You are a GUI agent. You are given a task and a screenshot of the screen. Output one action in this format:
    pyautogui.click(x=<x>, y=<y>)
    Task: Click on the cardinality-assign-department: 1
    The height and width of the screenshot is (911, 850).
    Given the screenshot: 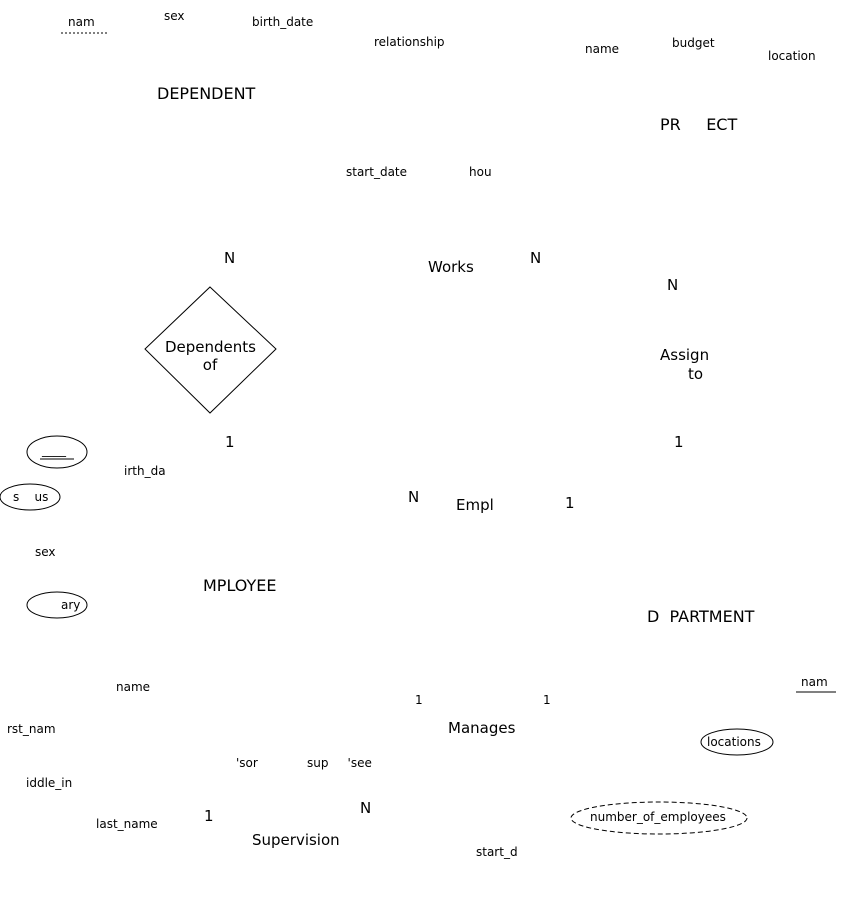 What is the action you would take?
    pyautogui.click(x=679, y=442)
    